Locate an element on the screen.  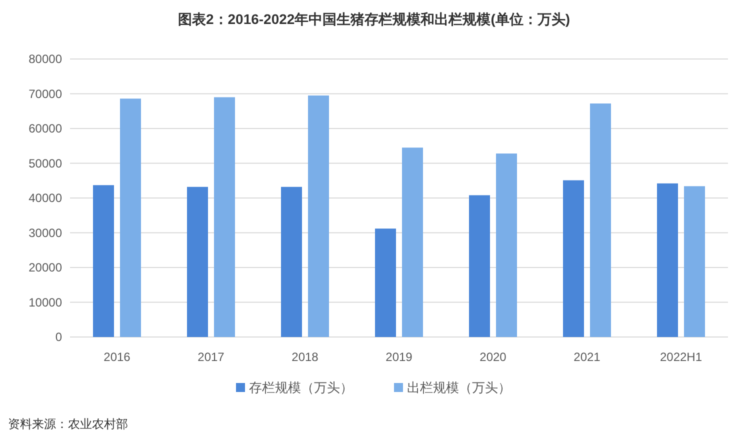
x-tick-label: 2018 is located at coordinates (305, 357).